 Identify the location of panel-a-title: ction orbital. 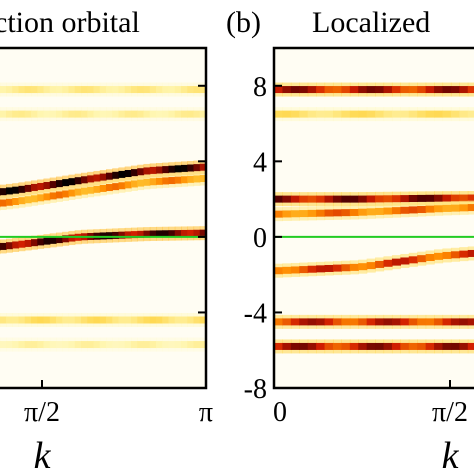
(70, 22).